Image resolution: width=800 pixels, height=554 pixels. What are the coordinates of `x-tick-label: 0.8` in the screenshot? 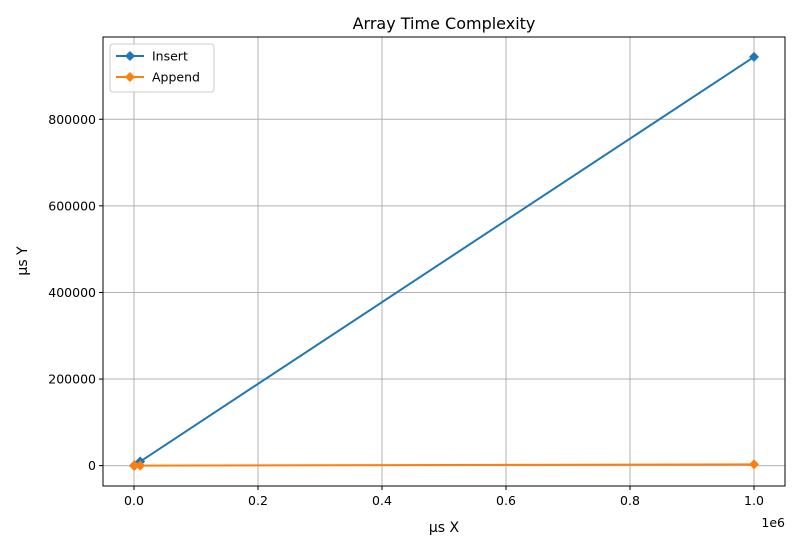 It's located at (630, 500).